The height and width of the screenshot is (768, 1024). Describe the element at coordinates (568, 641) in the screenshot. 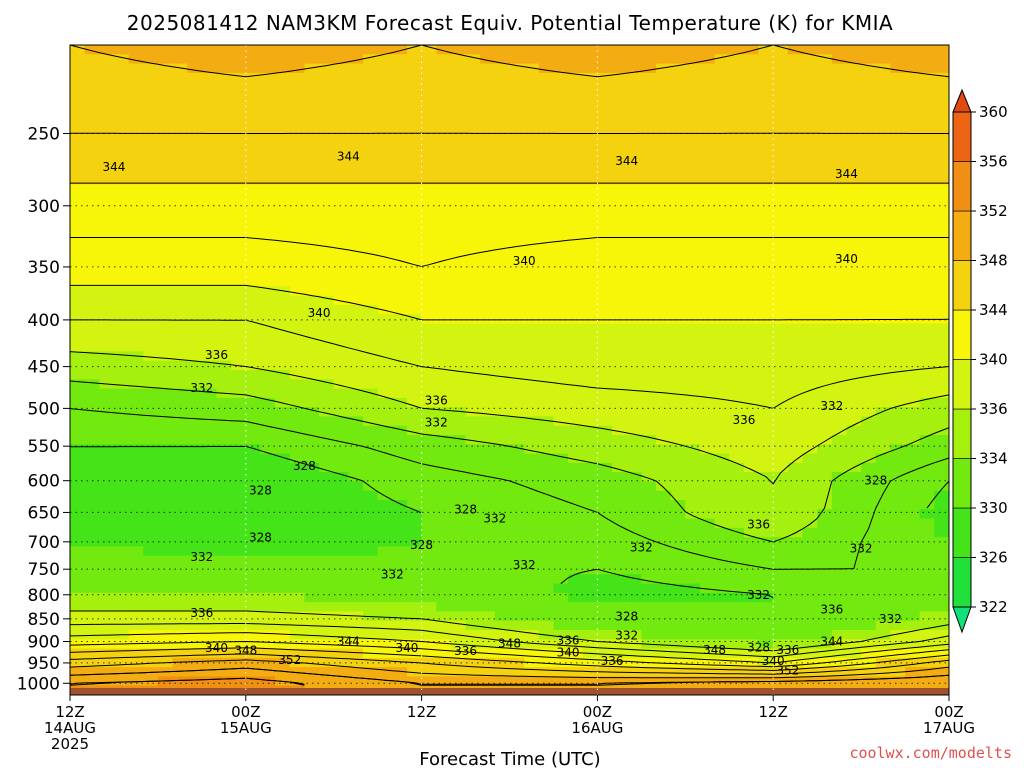

I see `contour-label: 336` at that location.